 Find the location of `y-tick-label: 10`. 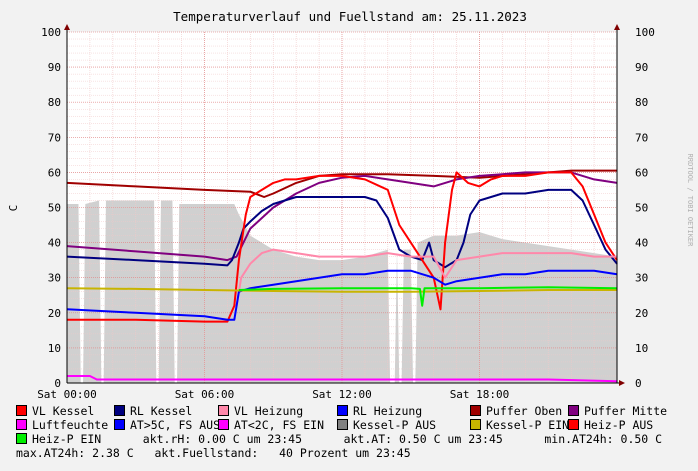

y-tick-label: 10 is located at coordinates (54, 348).